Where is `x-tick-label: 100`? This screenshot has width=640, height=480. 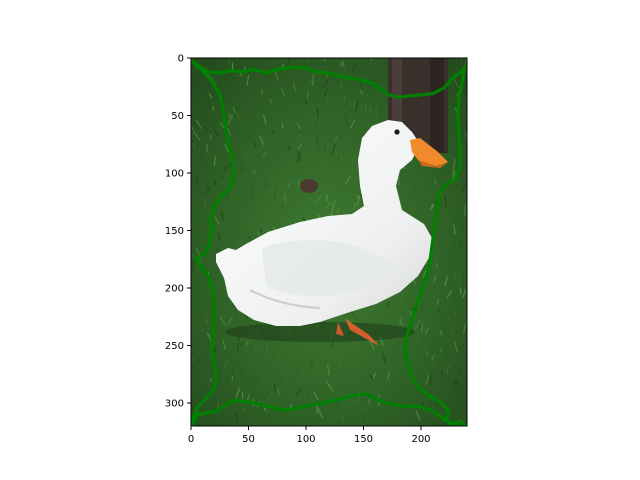 x-tick-label: 100 is located at coordinates (305, 439).